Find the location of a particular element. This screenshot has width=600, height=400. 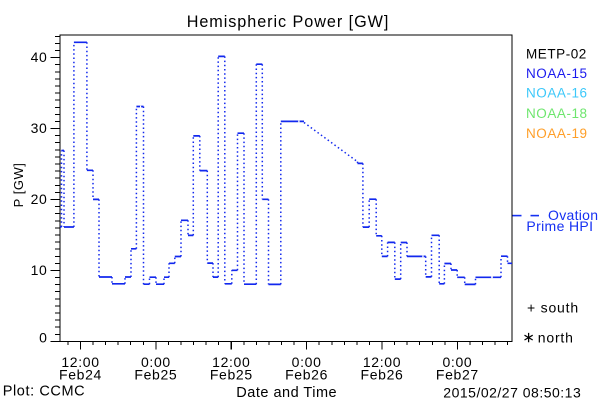

svg-text: 40 is located at coordinates (39, 57).